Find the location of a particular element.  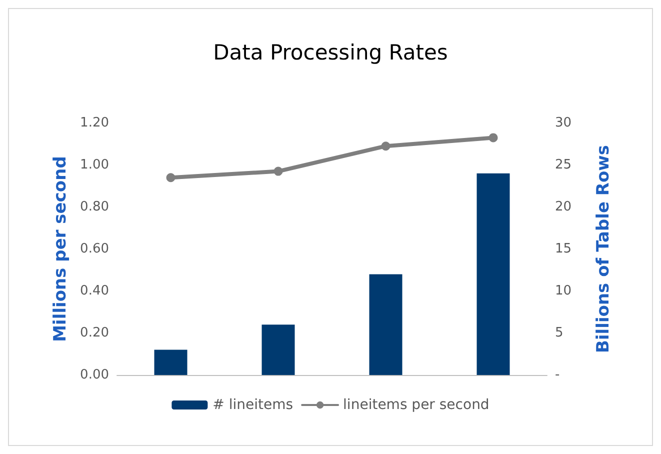

y-tick-label: 0.20 is located at coordinates (94, 333).